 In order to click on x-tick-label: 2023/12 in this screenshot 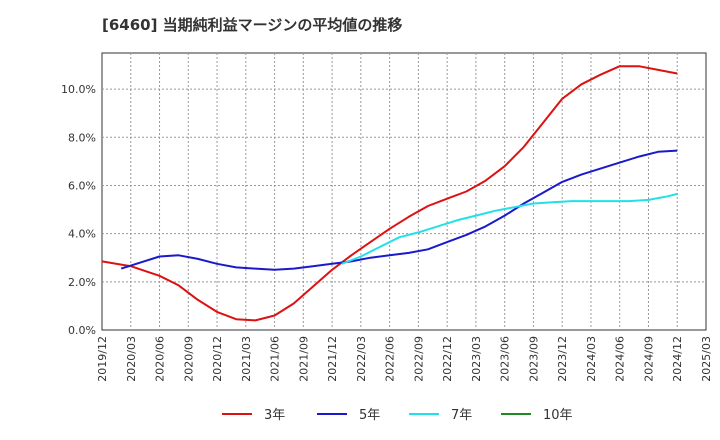, I will do `click(562, 359)`.